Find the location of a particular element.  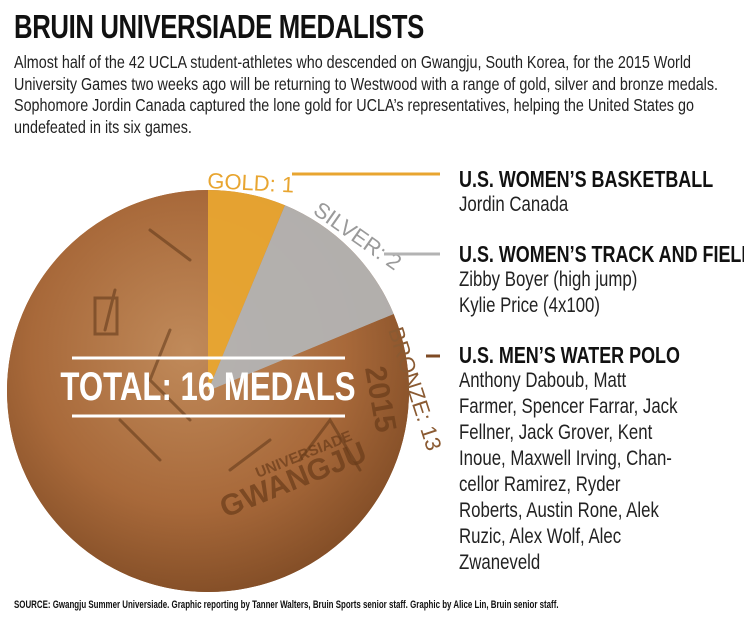

athlete-line: Zibby Boyer (high jump) is located at coordinates (548, 279).